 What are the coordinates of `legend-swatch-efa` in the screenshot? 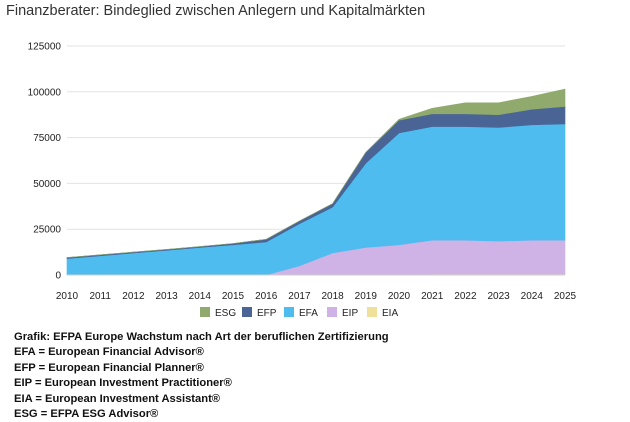 It's located at (289, 312).